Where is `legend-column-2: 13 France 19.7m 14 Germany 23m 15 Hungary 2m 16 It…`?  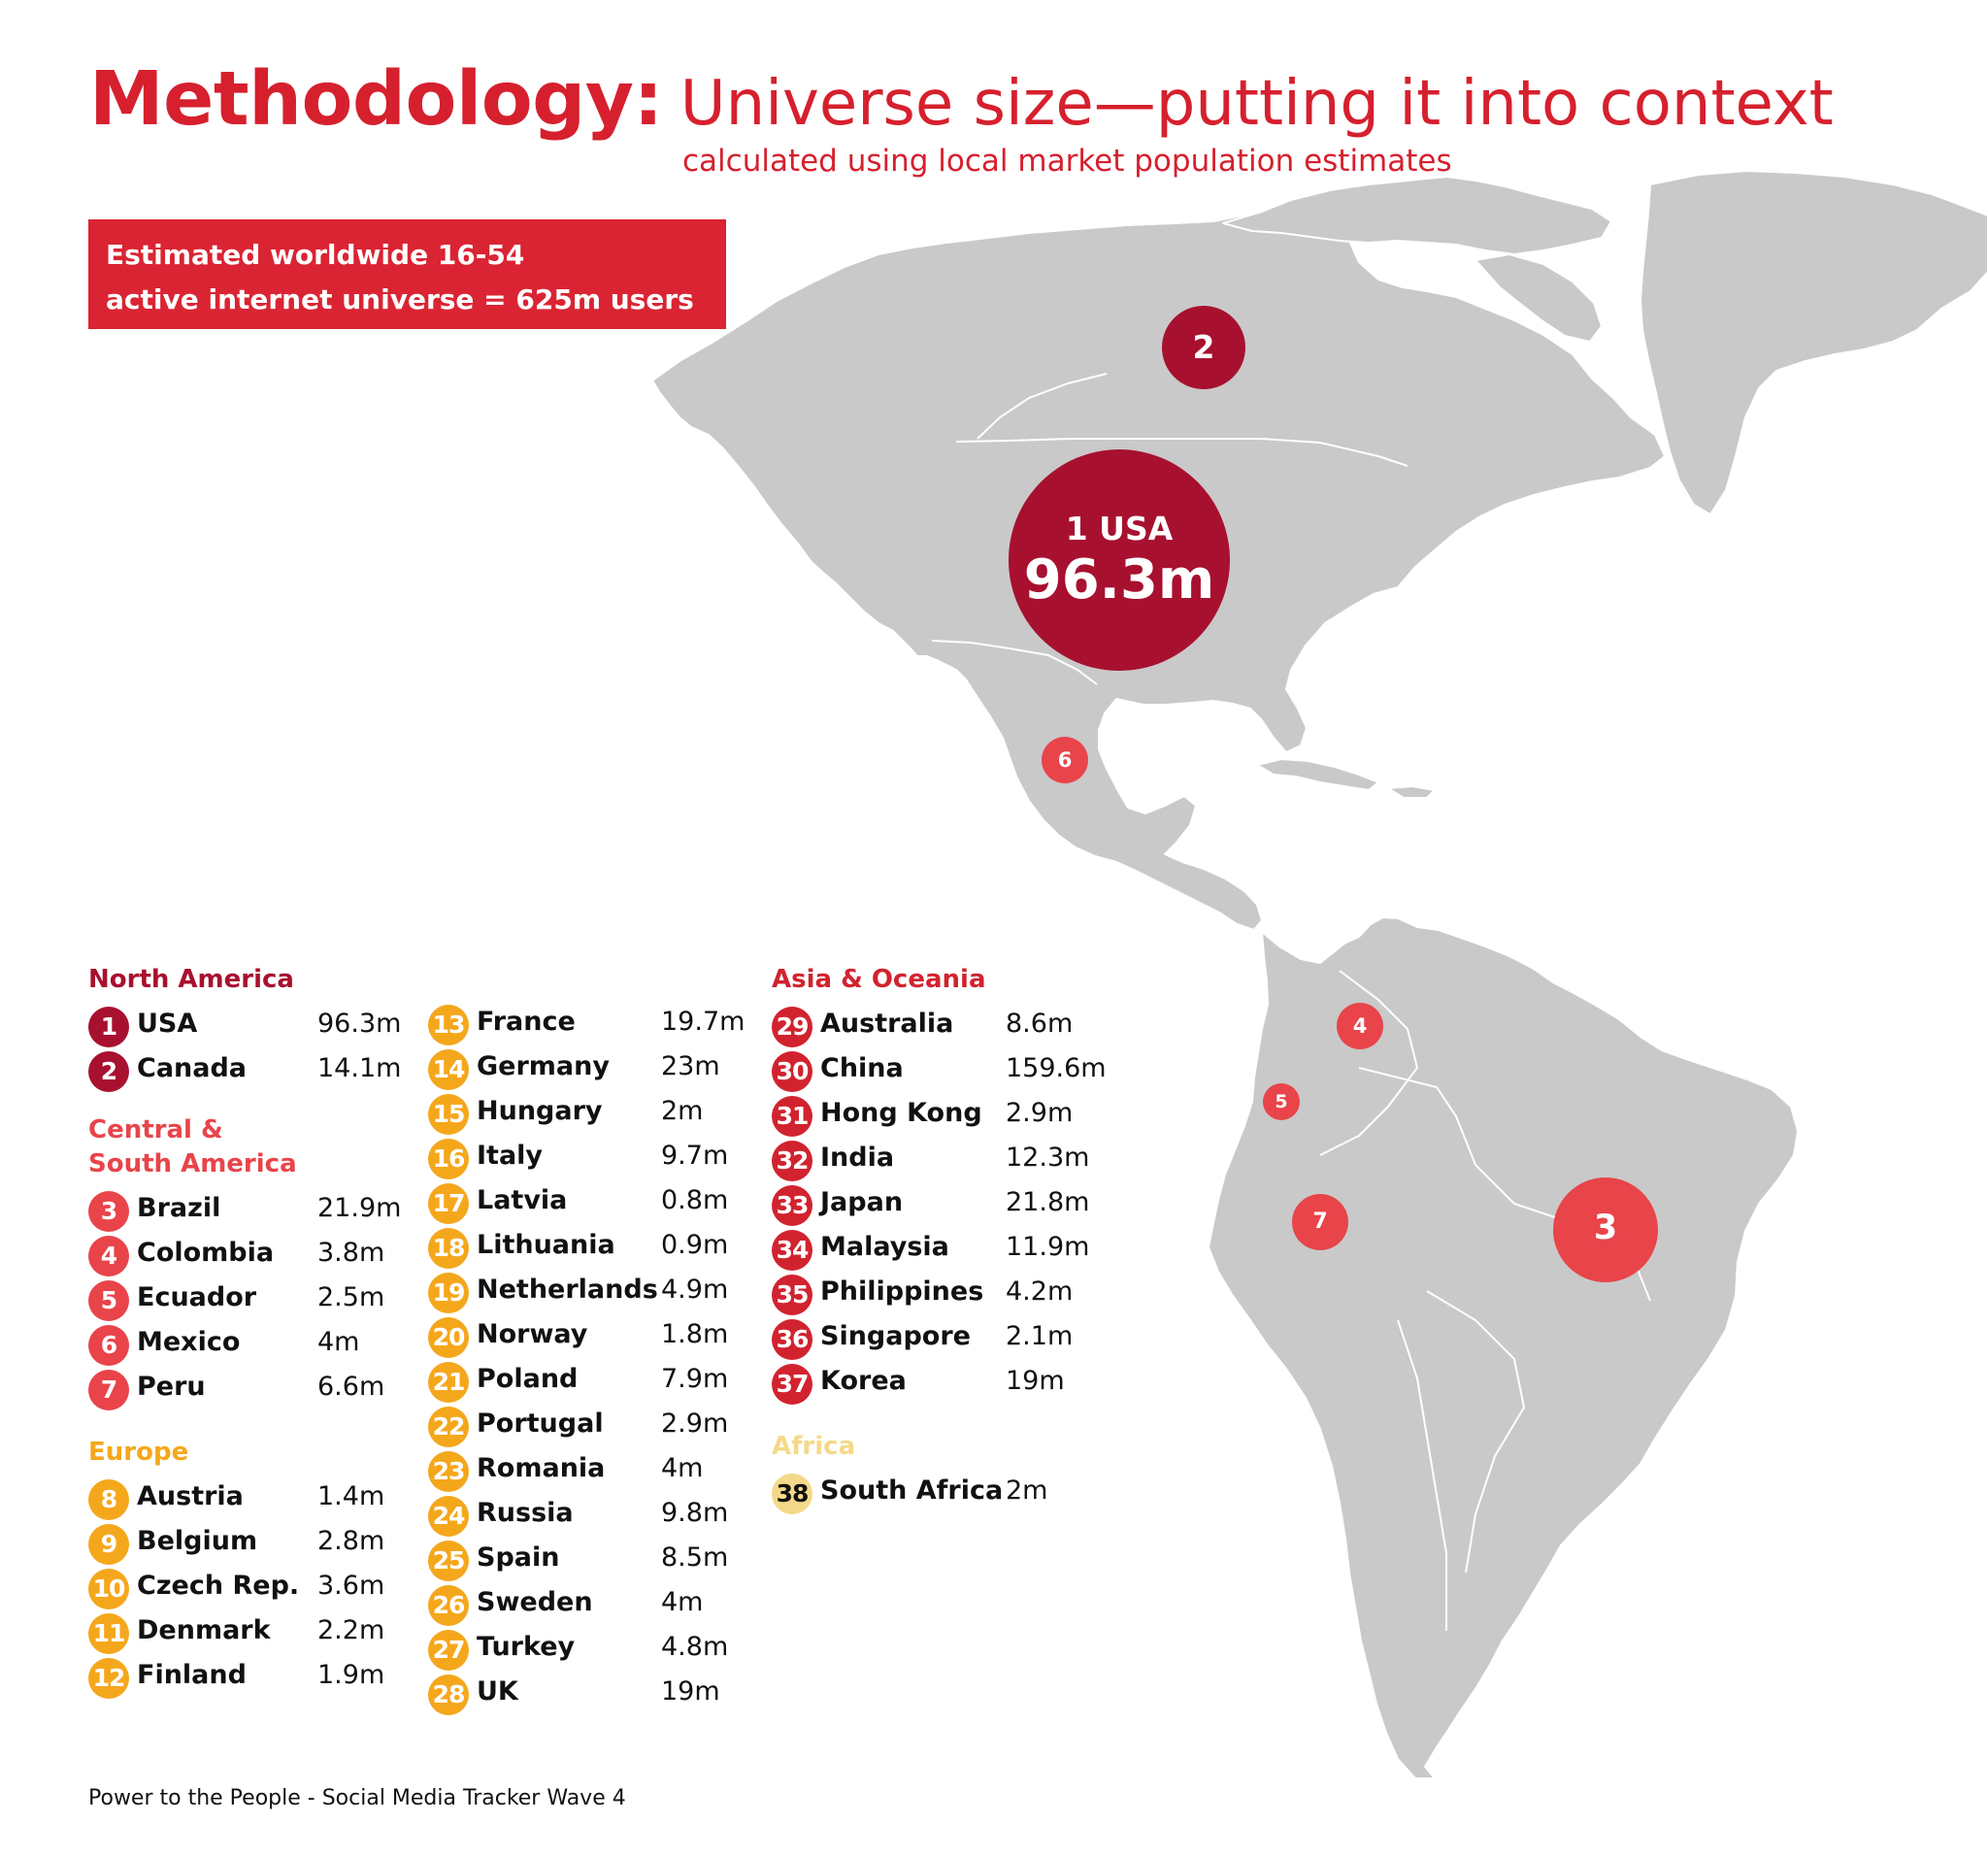 legend-column-2: 13 France 19.7m 14 Germany 23m 15 Hungary 2m 16 It… is located at coordinates (593, 1360).